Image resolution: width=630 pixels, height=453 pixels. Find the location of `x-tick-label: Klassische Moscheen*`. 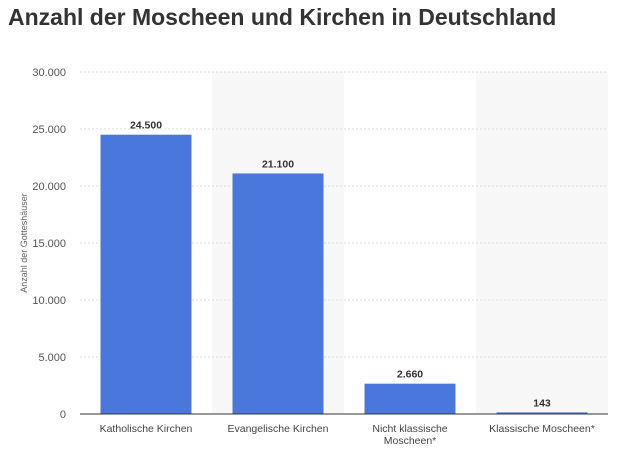

x-tick-label: Klassische Moscheen* is located at coordinates (542, 429).